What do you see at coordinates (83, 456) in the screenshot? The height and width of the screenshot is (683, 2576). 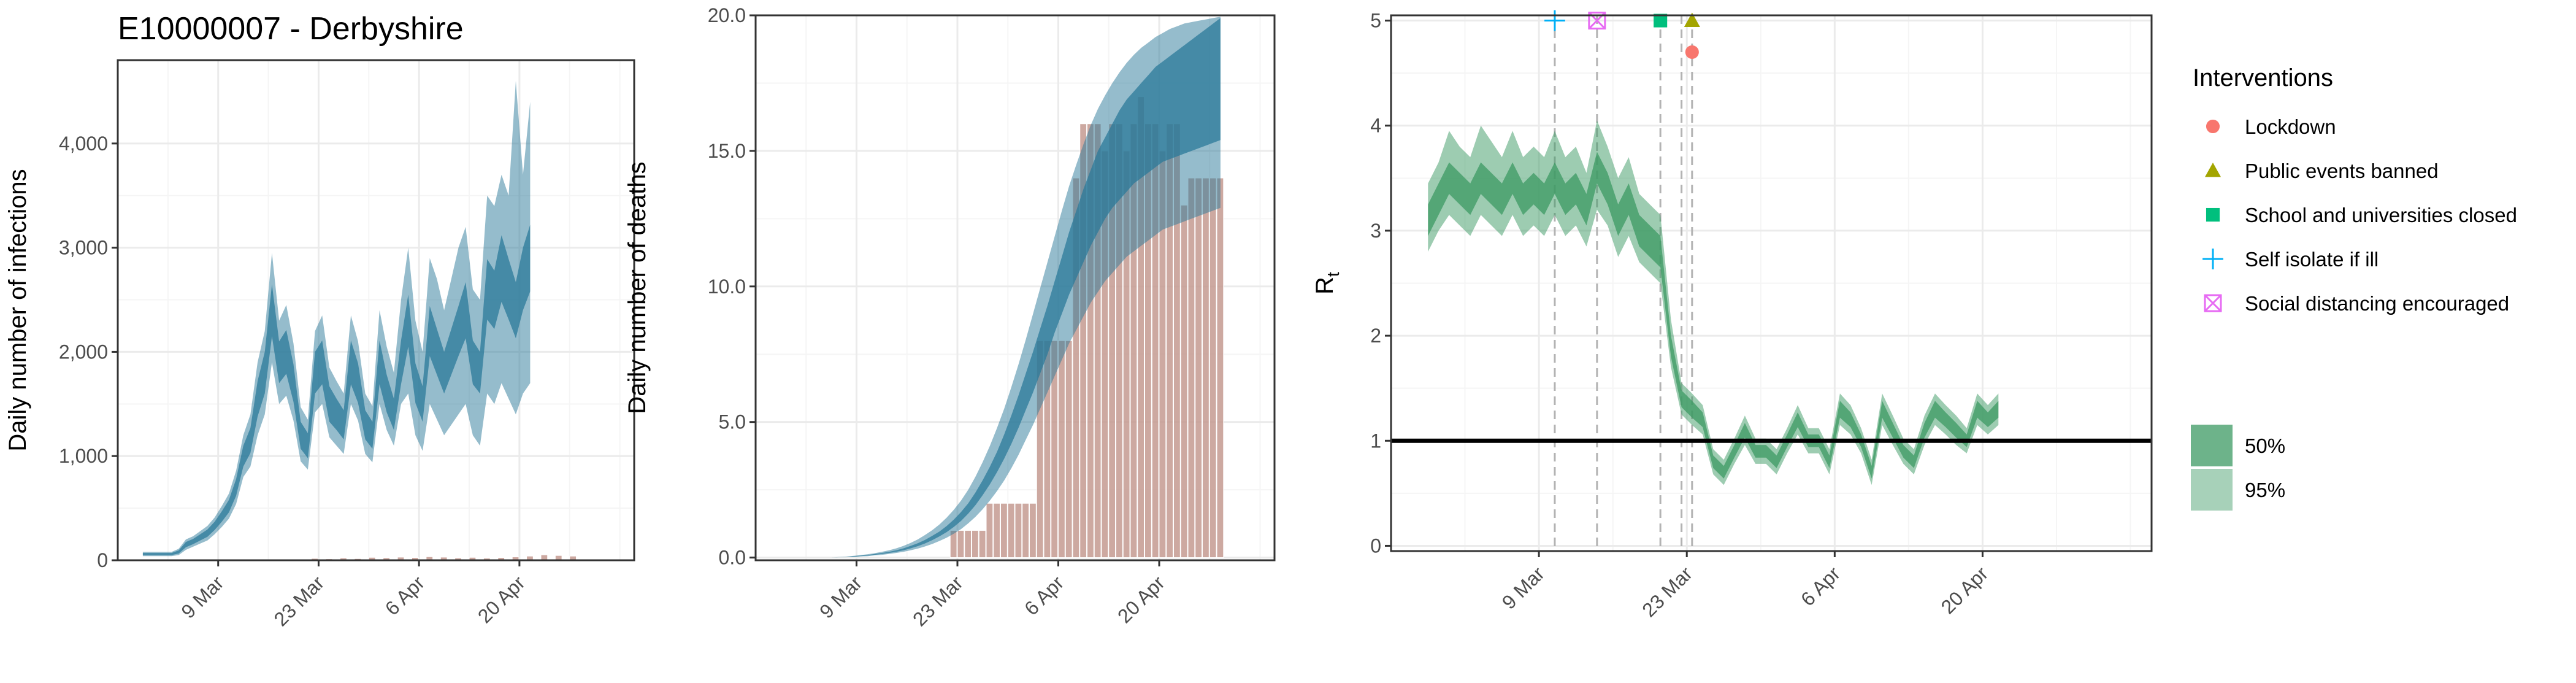 I see `y-tick-label: 1,000` at bounding box center [83, 456].